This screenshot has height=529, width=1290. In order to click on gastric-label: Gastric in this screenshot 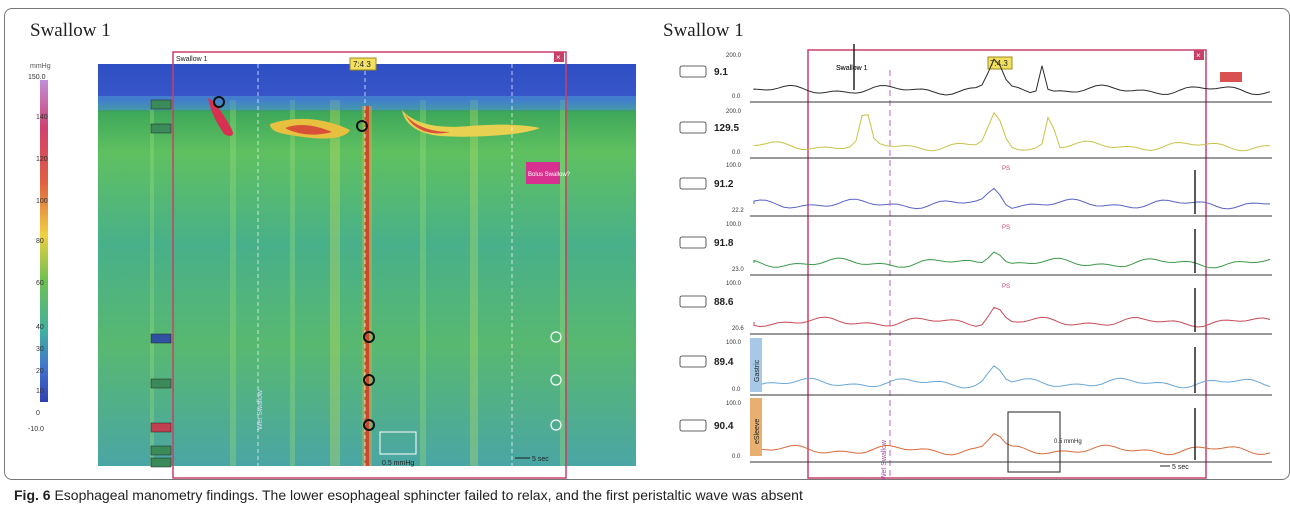, I will do `click(757, 370)`.